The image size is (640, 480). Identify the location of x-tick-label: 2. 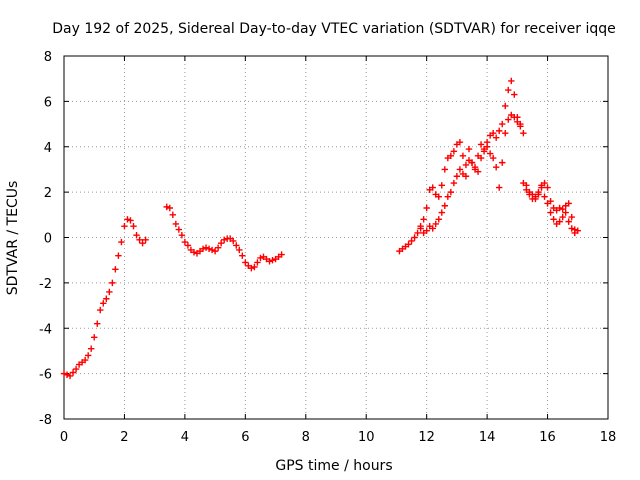
(124, 437).